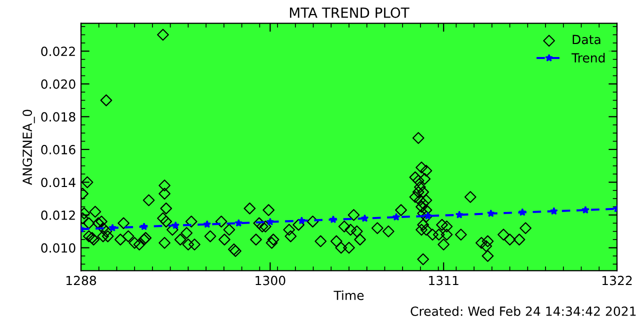 The width and height of the screenshot is (640, 320). Describe the element at coordinates (443, 281) in the screenshot. I see `x-tick-label: 1311` at that location.